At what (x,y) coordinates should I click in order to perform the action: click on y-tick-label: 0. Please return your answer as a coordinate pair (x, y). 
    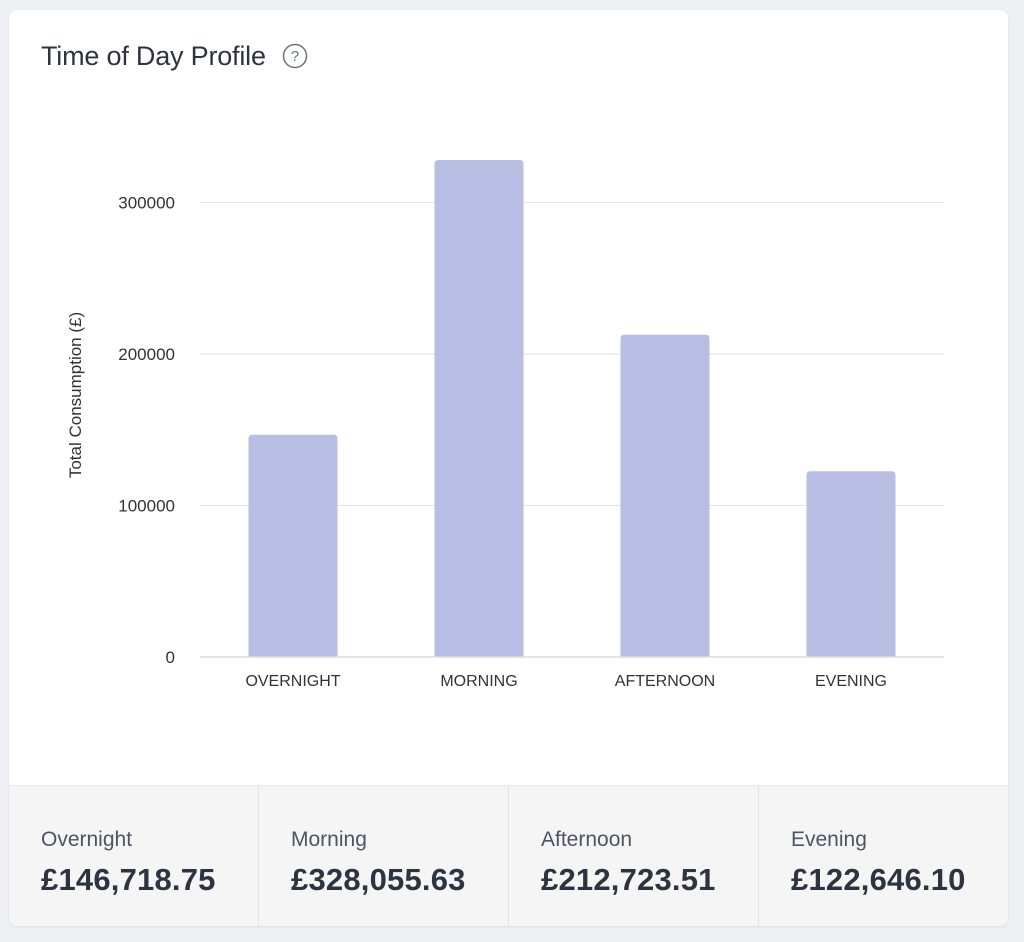
    Looking at the image, I should click on (170, 657).